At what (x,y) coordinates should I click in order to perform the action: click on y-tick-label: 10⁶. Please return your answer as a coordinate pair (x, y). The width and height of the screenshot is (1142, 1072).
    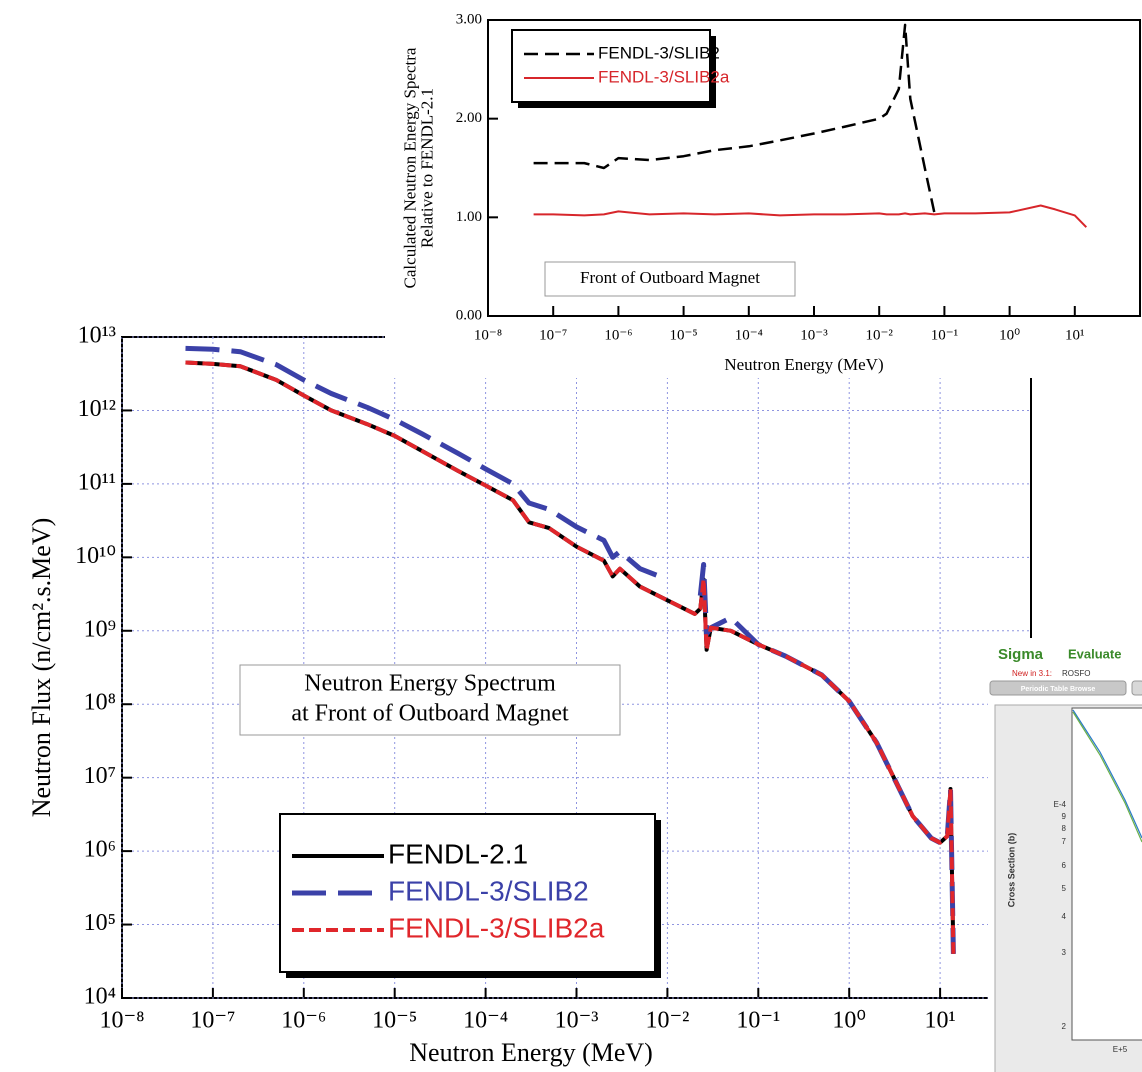
    Looking at the image, I should click on (100, 850).